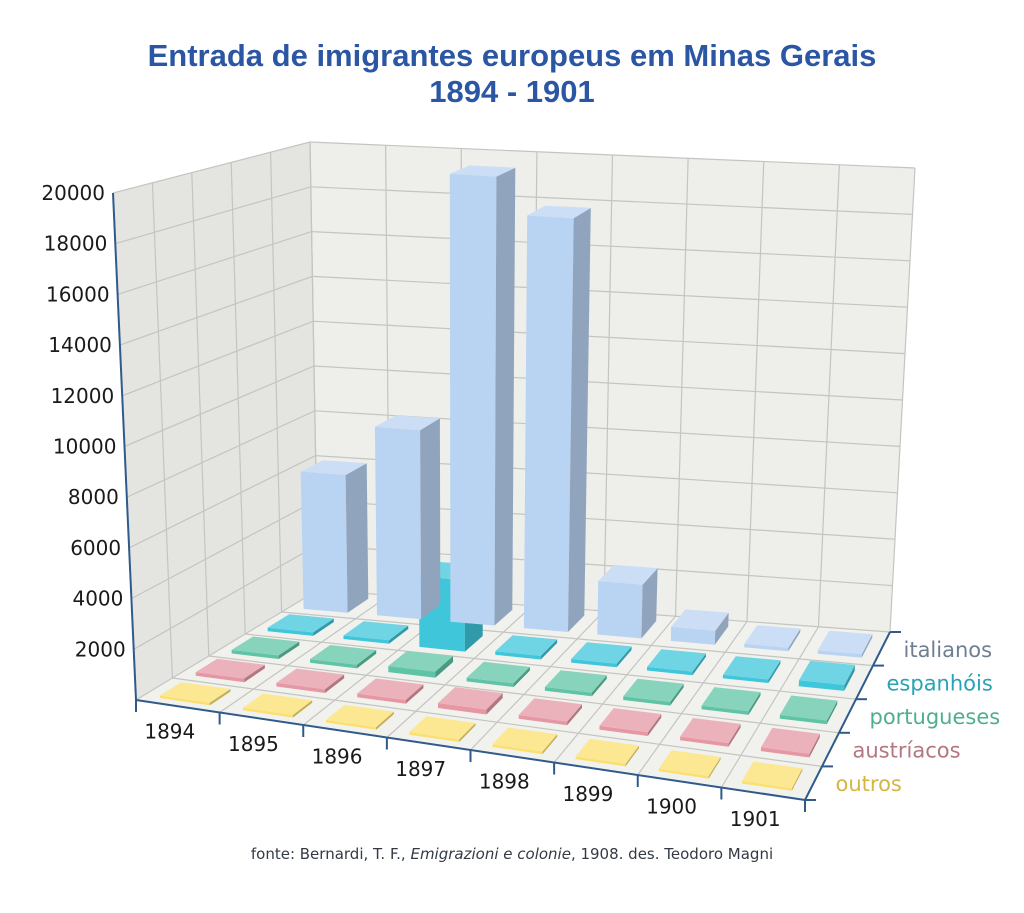  What do you see at coordinates (76, 244) in the screenshot?
I see `y-tick-label: 18000` at bounding box center [76, 244].